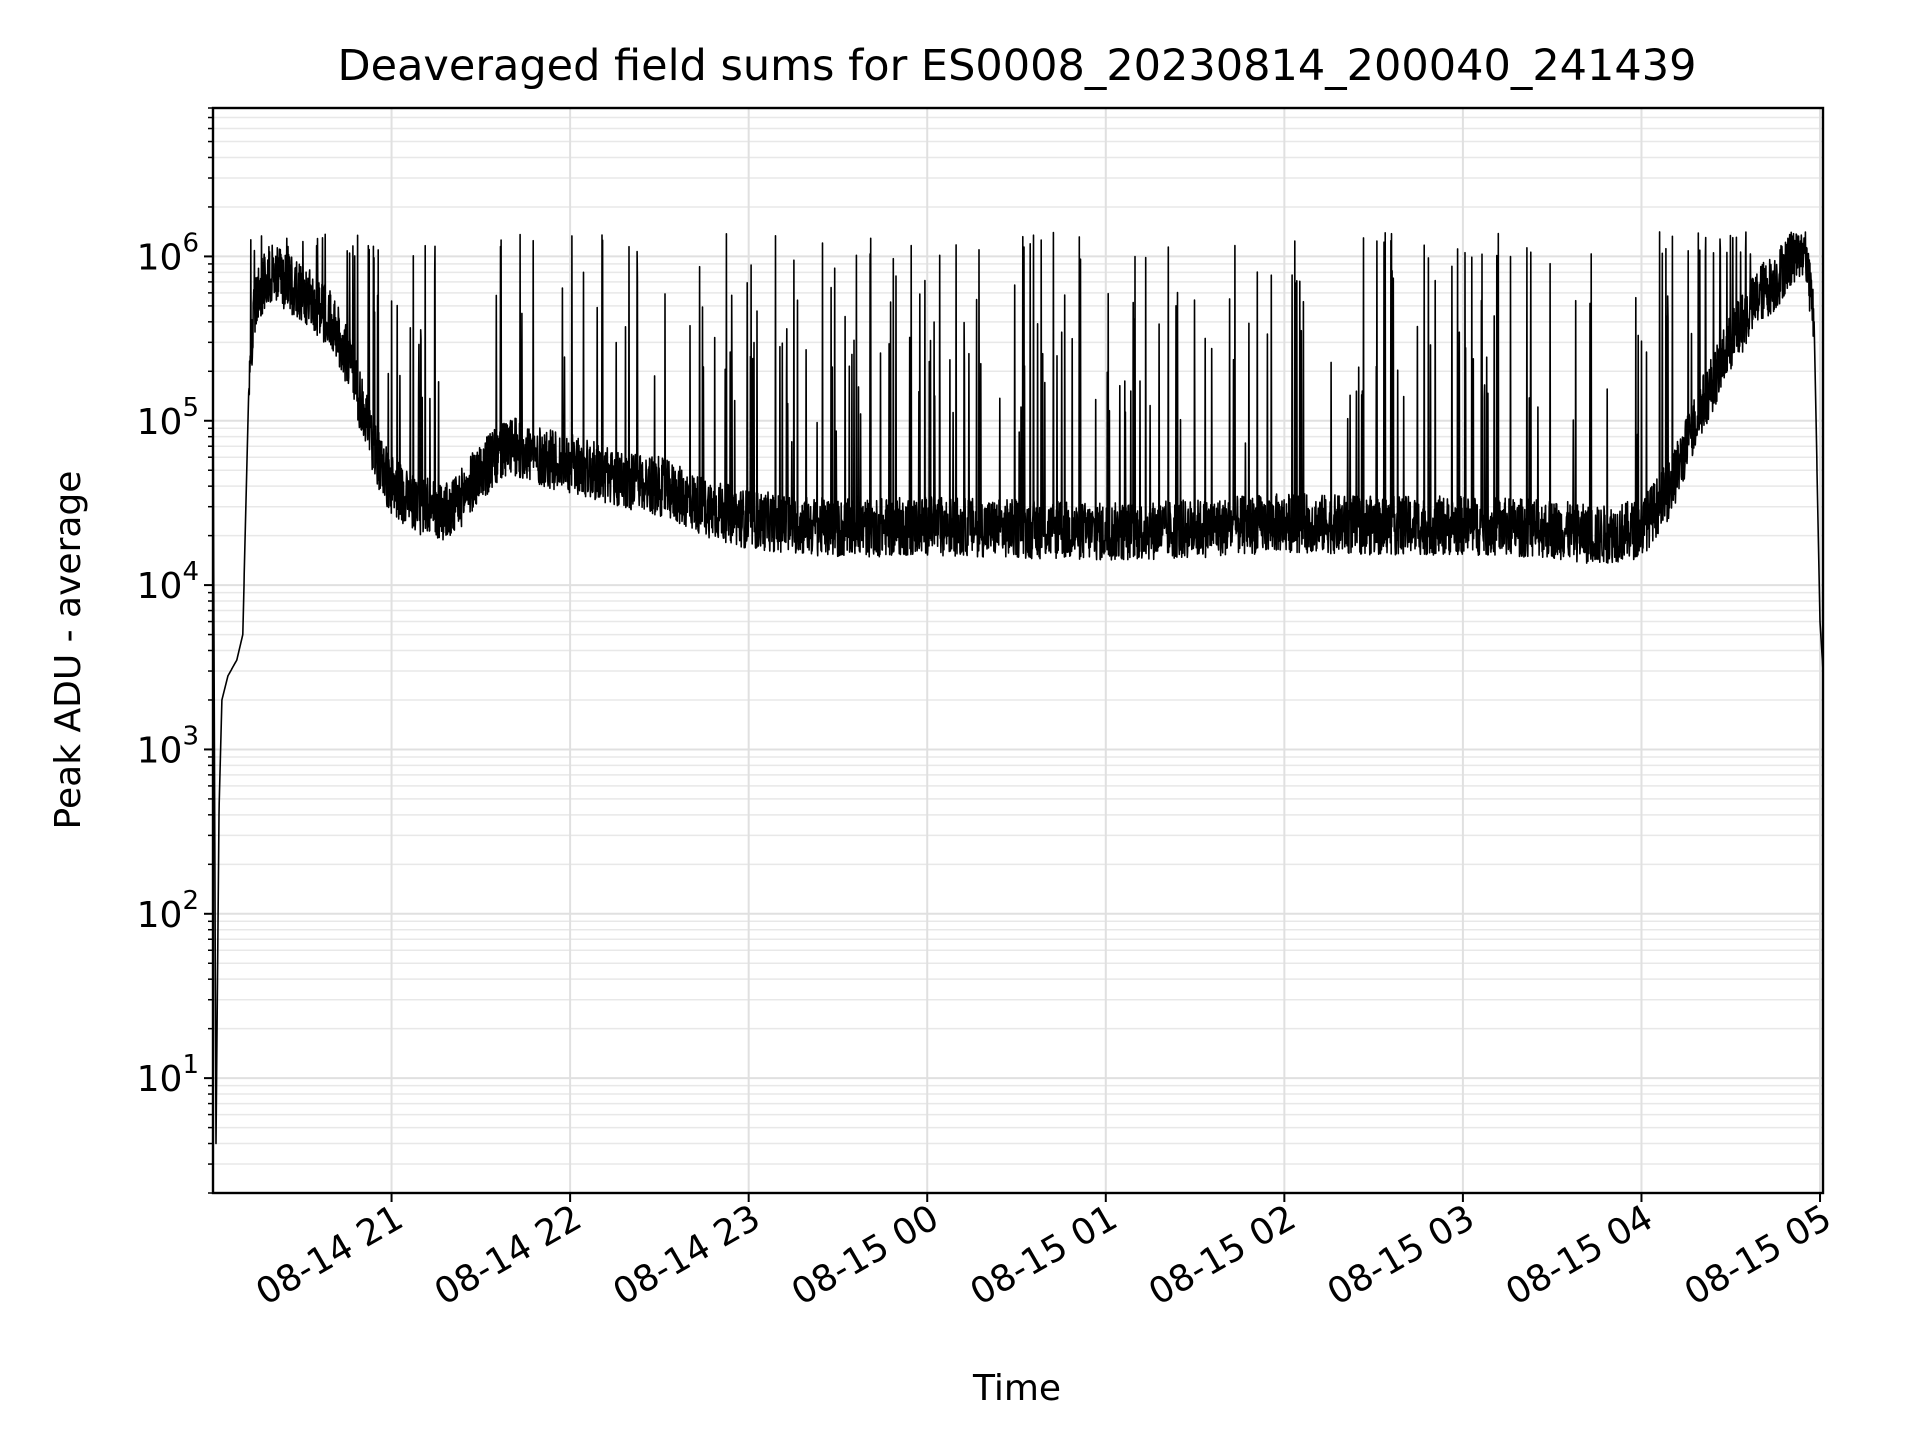  Describe the element at coordinates (1401, 1255) in the screenshot. I see `x-tick-label: 08-15 03` at that location.